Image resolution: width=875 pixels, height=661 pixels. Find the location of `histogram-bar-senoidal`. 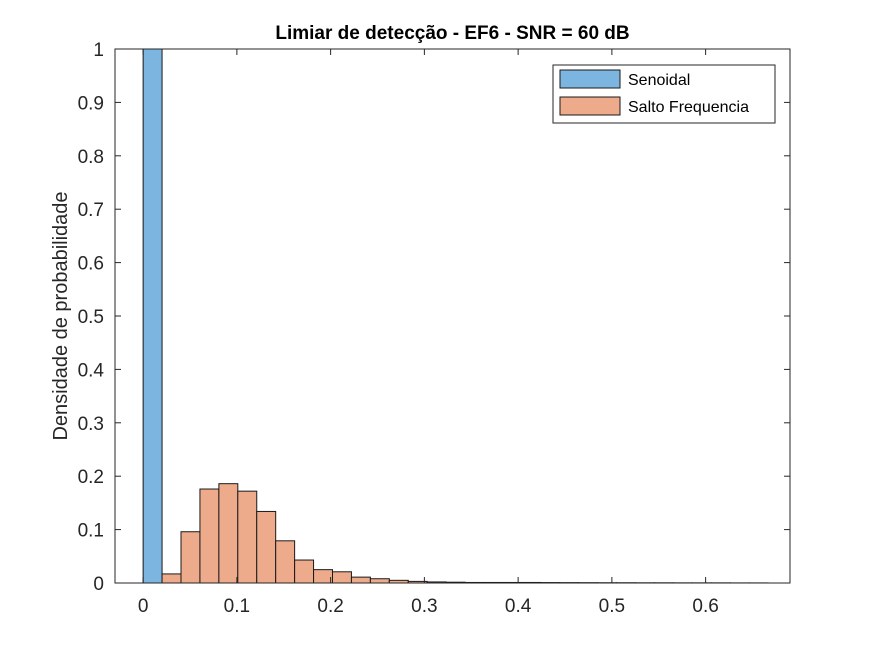

histogram-bar-senoidal is located at coordinates (152, 316).